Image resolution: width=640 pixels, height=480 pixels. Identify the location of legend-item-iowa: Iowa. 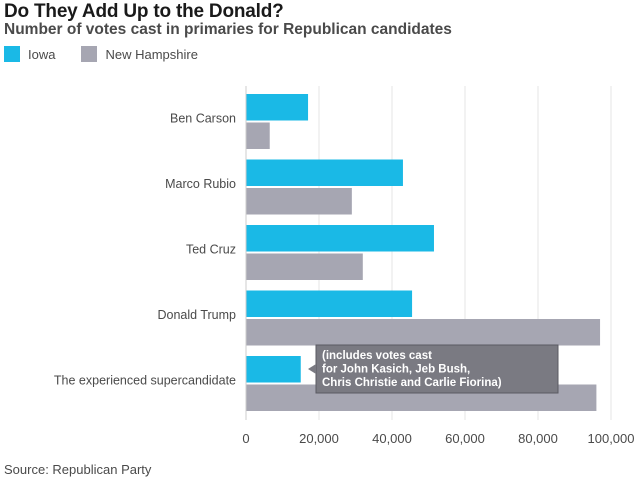
(29, 54).